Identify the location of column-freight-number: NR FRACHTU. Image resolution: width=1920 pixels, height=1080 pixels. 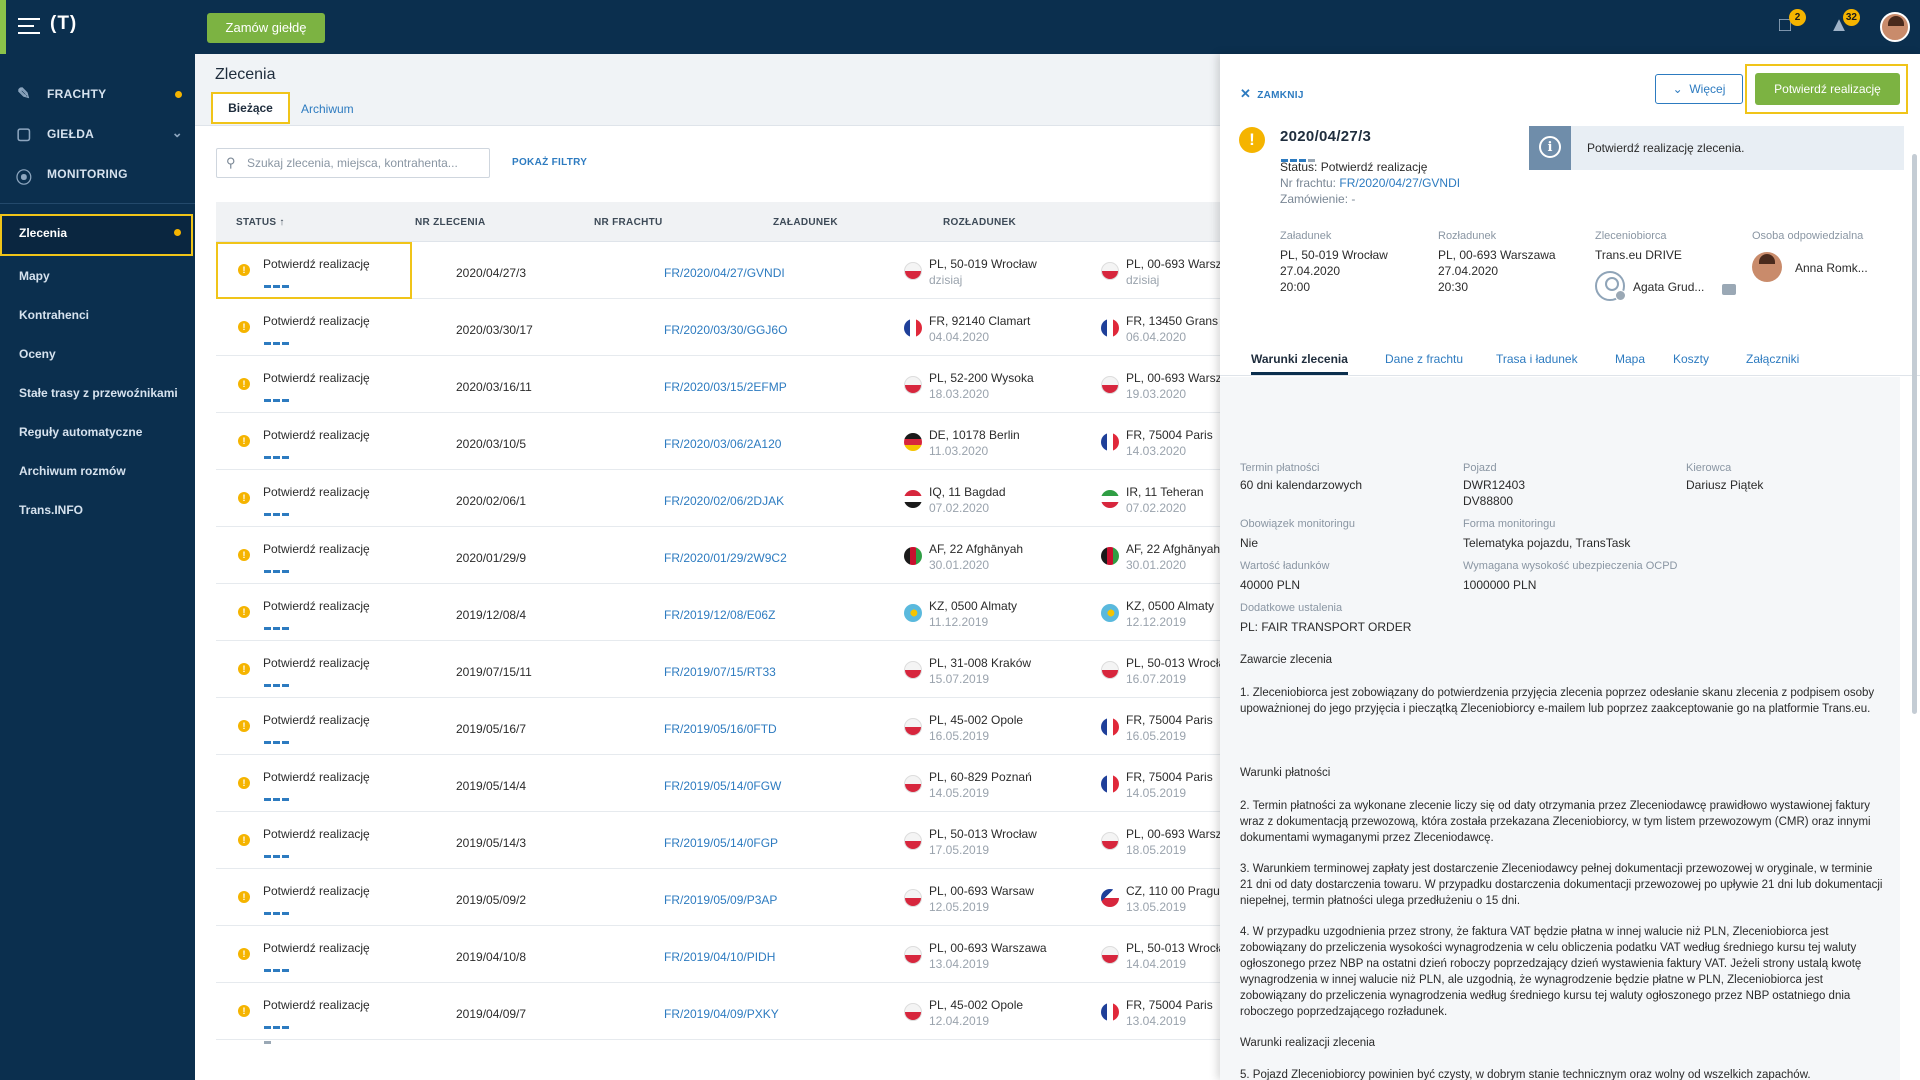
(628, 222).